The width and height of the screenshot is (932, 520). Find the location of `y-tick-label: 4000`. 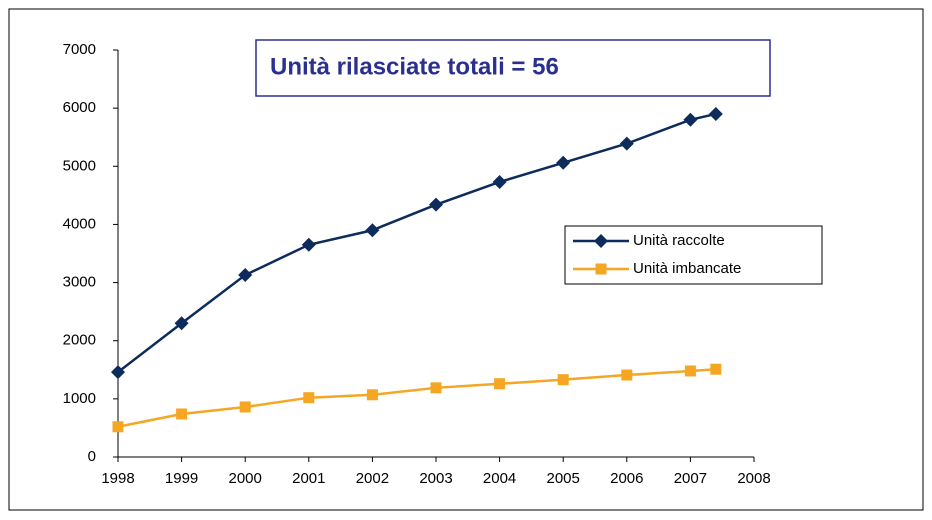

y-tick-label: 4000 is located at coordinates (79, 223).